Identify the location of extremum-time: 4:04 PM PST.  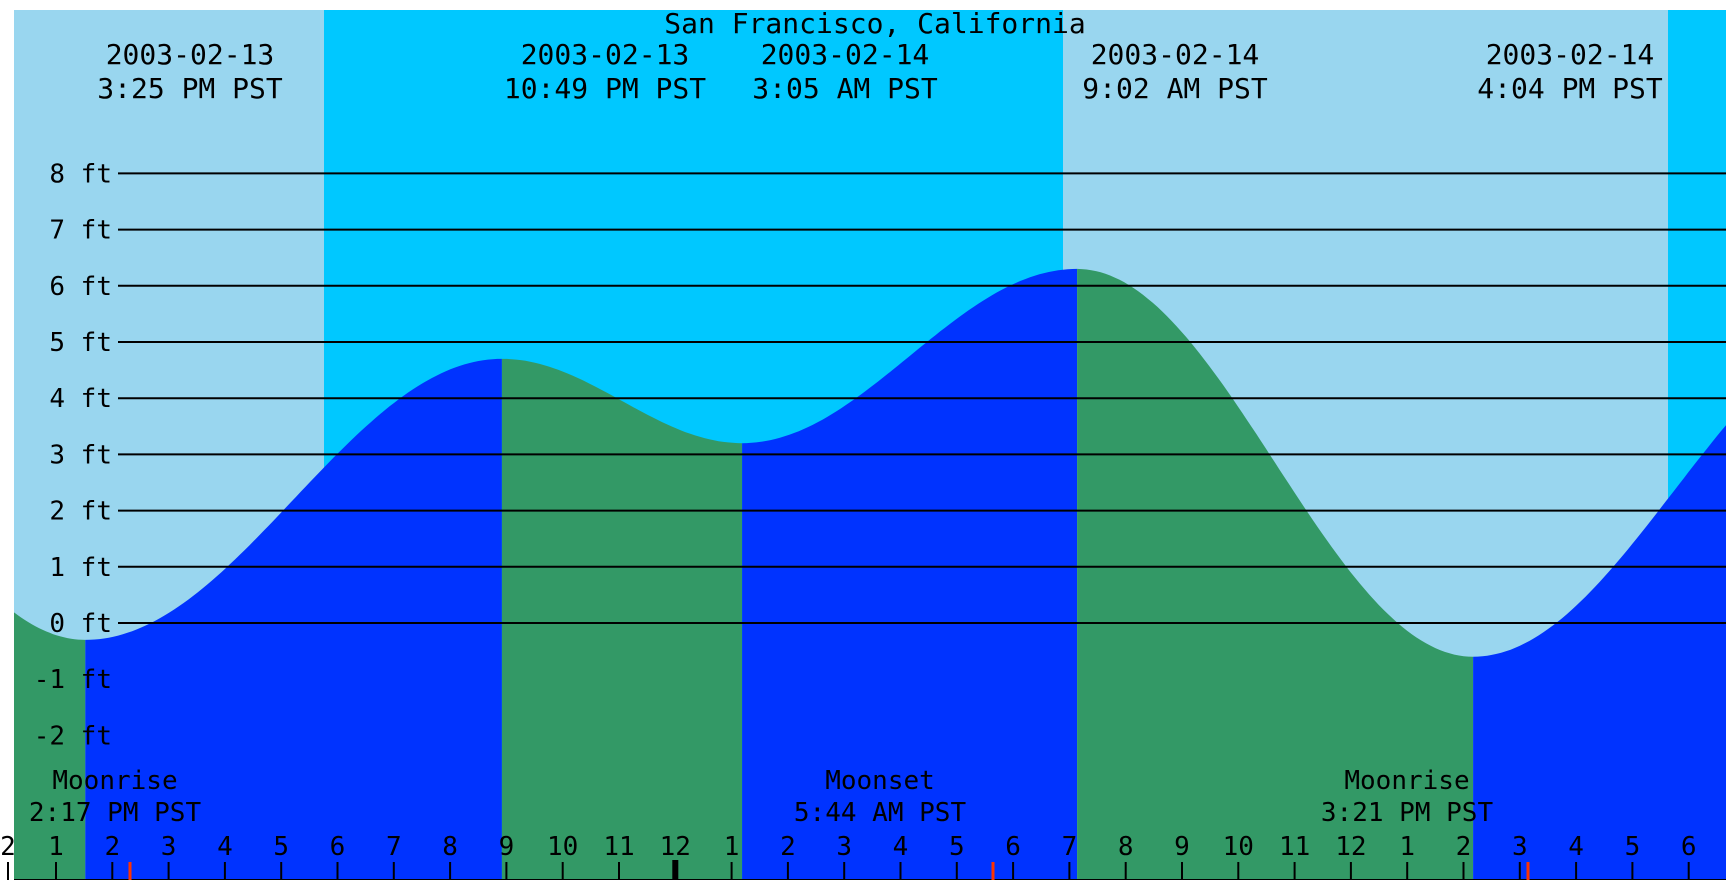
(1570, 88).